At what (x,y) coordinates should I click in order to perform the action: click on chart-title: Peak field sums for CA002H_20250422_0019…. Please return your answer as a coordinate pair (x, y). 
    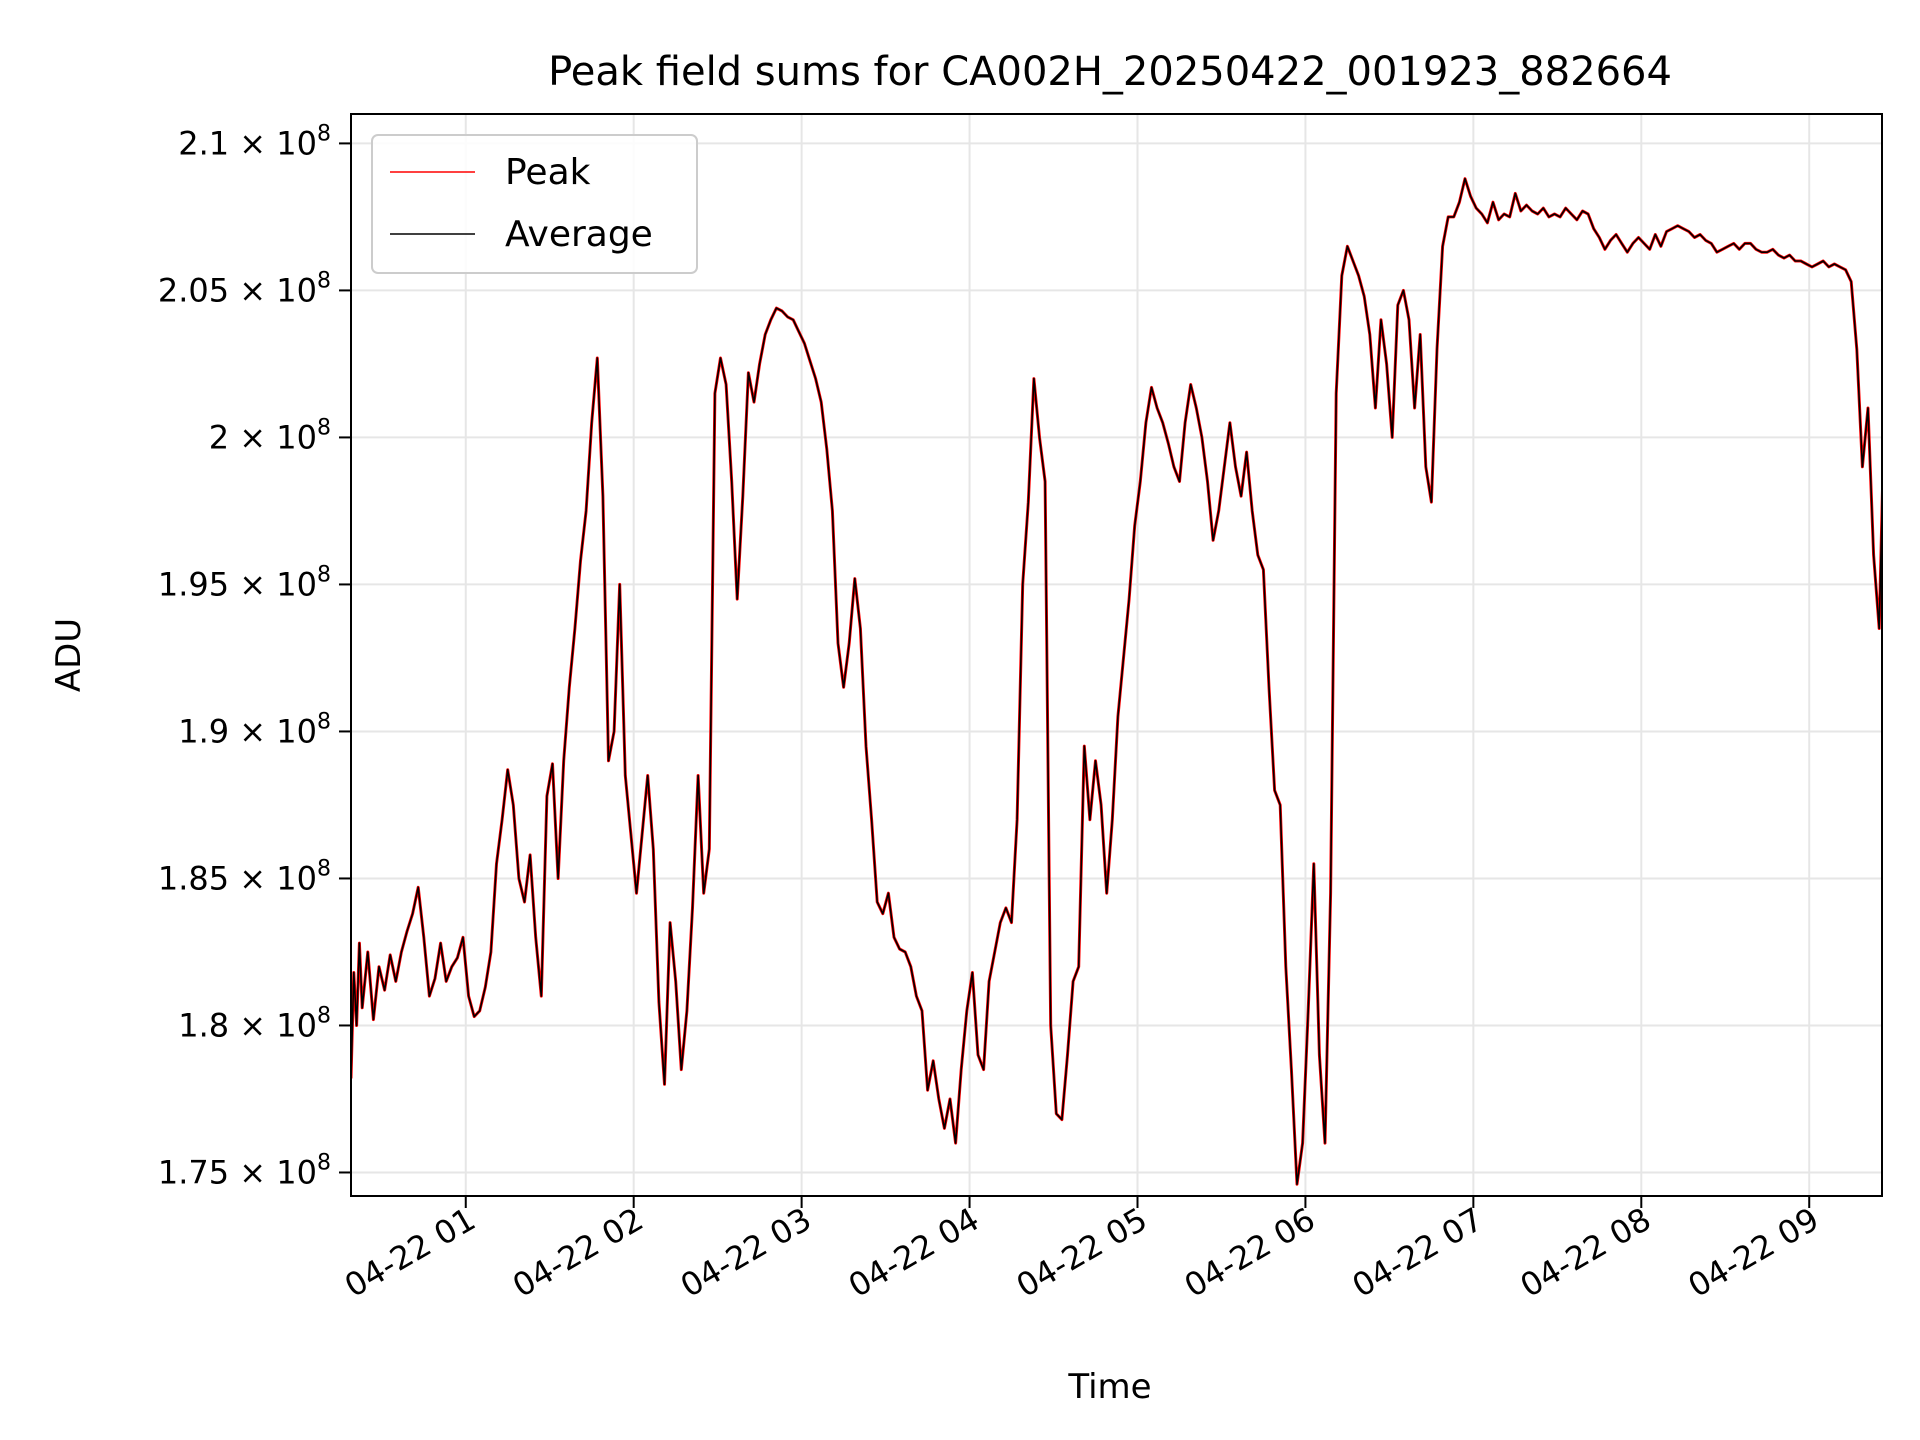
    Looking at the image, I should click on (1110, 72).